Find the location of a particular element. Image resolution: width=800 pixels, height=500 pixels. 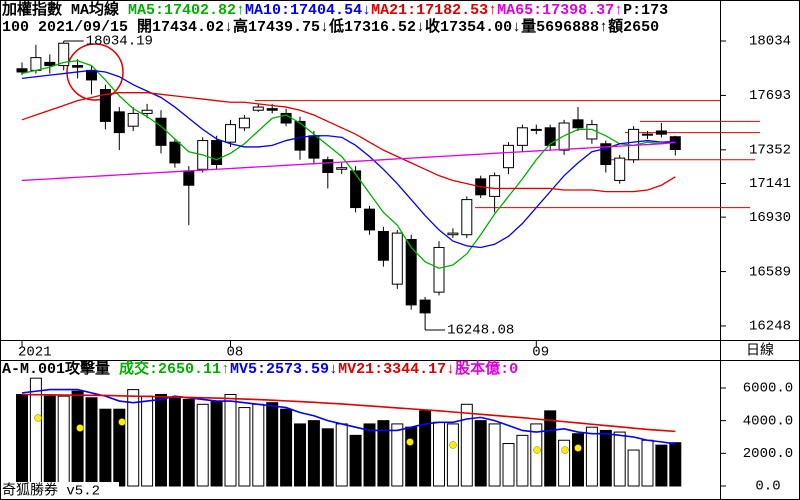

volume-title: A-M.001攻擊量 is located at coordinates (60, 368).